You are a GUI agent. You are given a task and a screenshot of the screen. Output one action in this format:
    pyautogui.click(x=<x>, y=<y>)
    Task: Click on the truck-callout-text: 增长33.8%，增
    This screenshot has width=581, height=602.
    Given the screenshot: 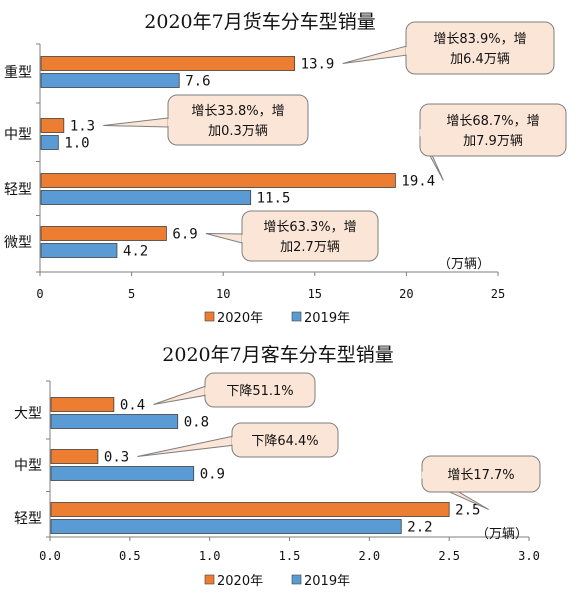 What is the action you would take?
    pyautogui.click(x=237, y=111)
    